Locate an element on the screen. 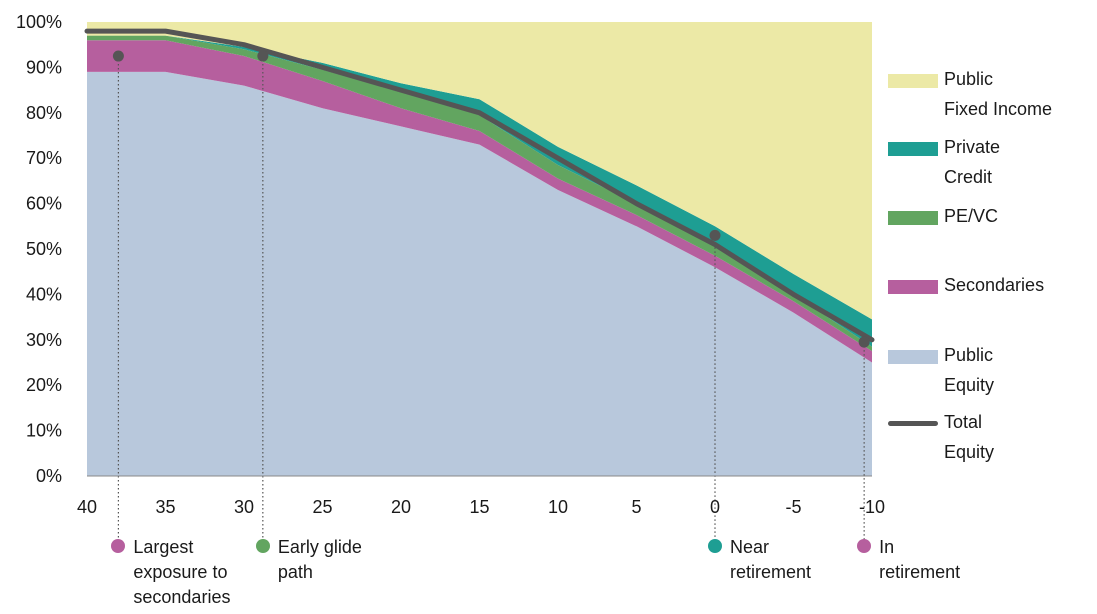 The image size is (1097, 614). x-axis: 40 35 30 25 20 15 10 5 0 -5 -10 is located at coordinates (481, 507).